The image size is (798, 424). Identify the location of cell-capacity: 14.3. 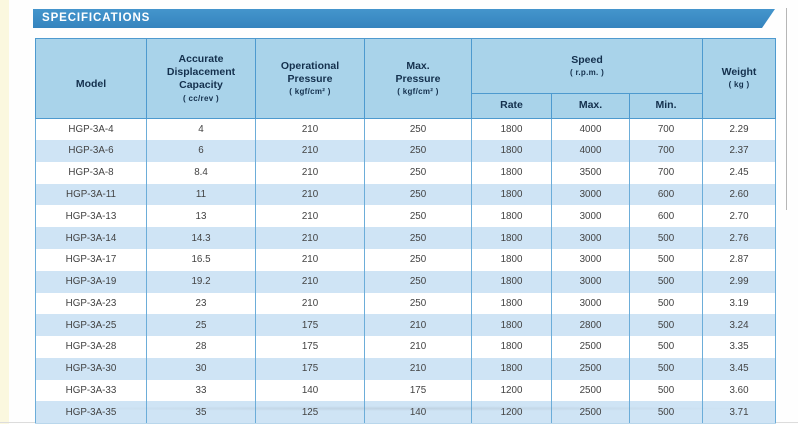
(201, 238).